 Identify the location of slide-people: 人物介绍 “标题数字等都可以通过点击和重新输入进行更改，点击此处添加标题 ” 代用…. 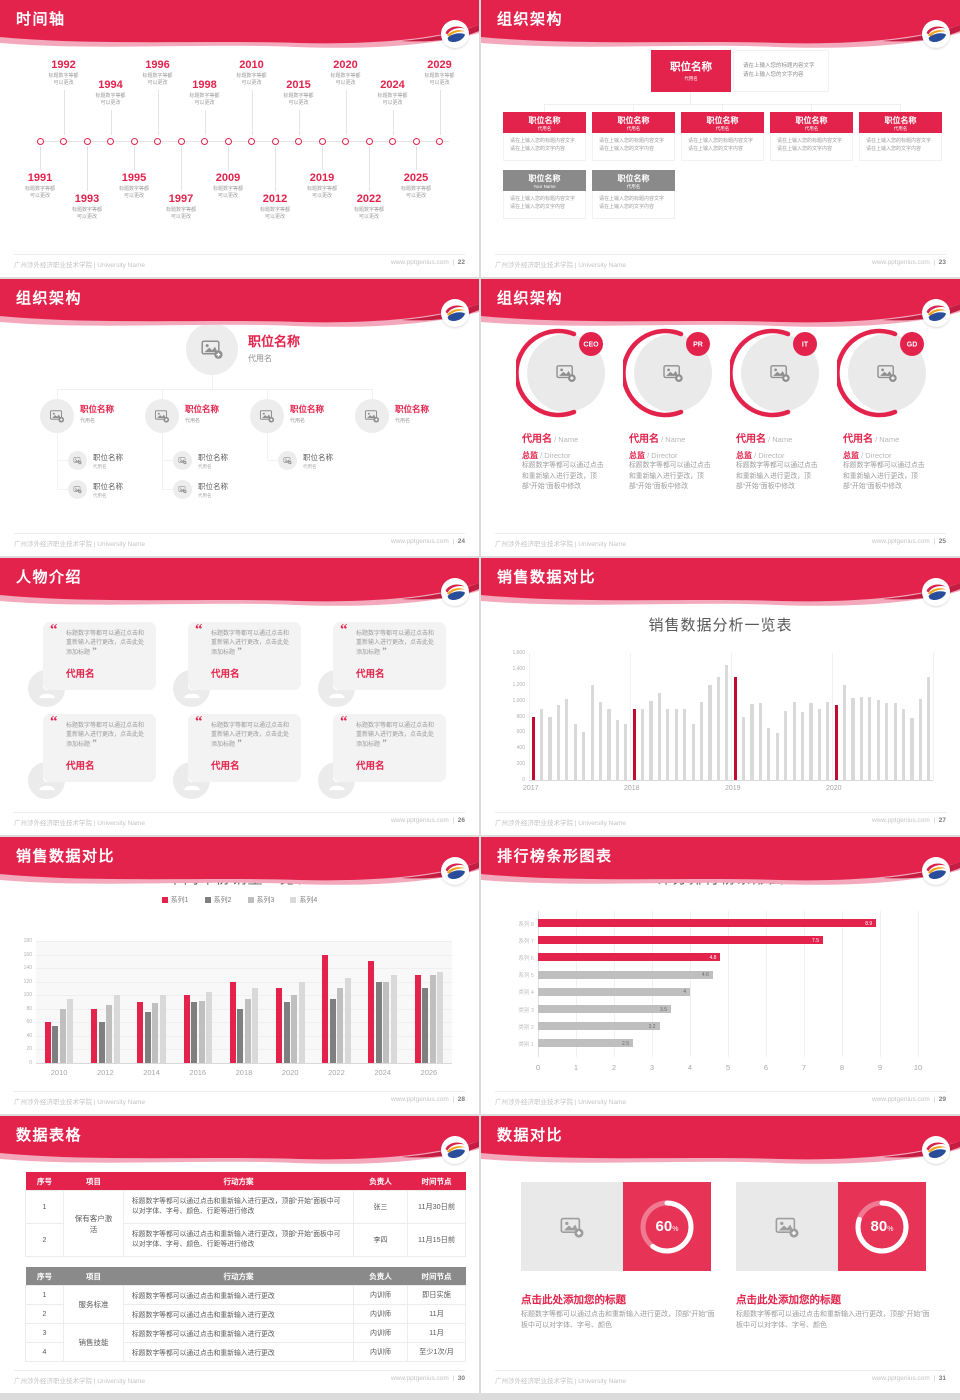
(239, 696).